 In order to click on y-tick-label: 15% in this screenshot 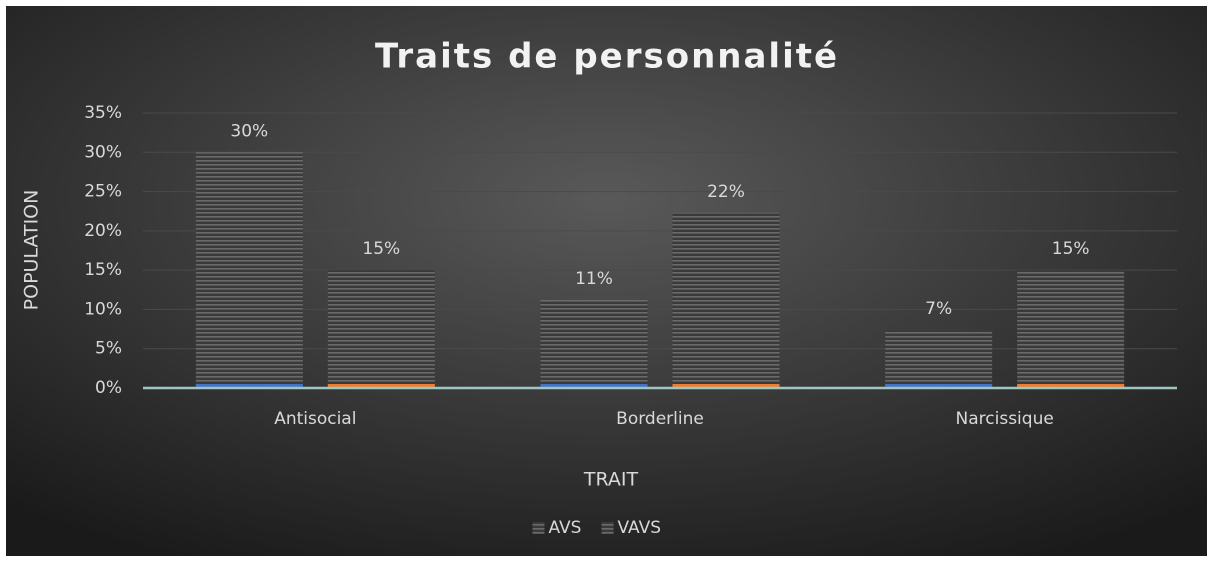, I will do `click(103, 270)`.